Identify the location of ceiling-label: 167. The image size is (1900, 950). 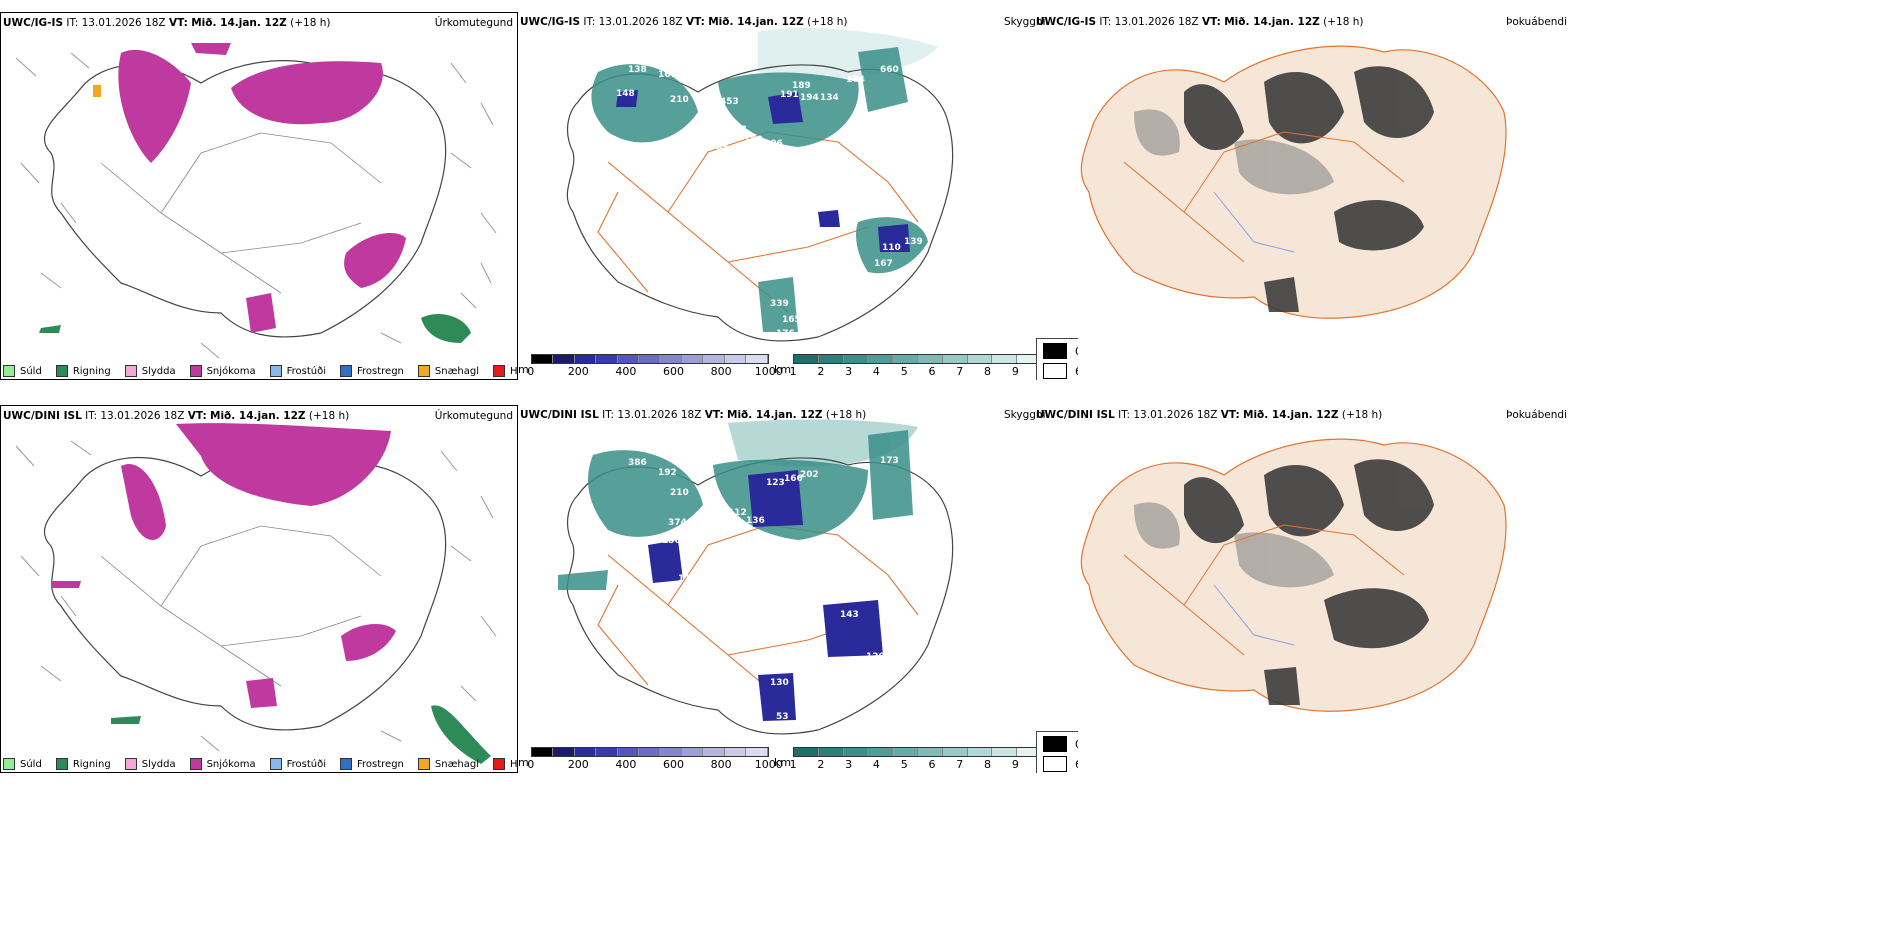
(883, 264).